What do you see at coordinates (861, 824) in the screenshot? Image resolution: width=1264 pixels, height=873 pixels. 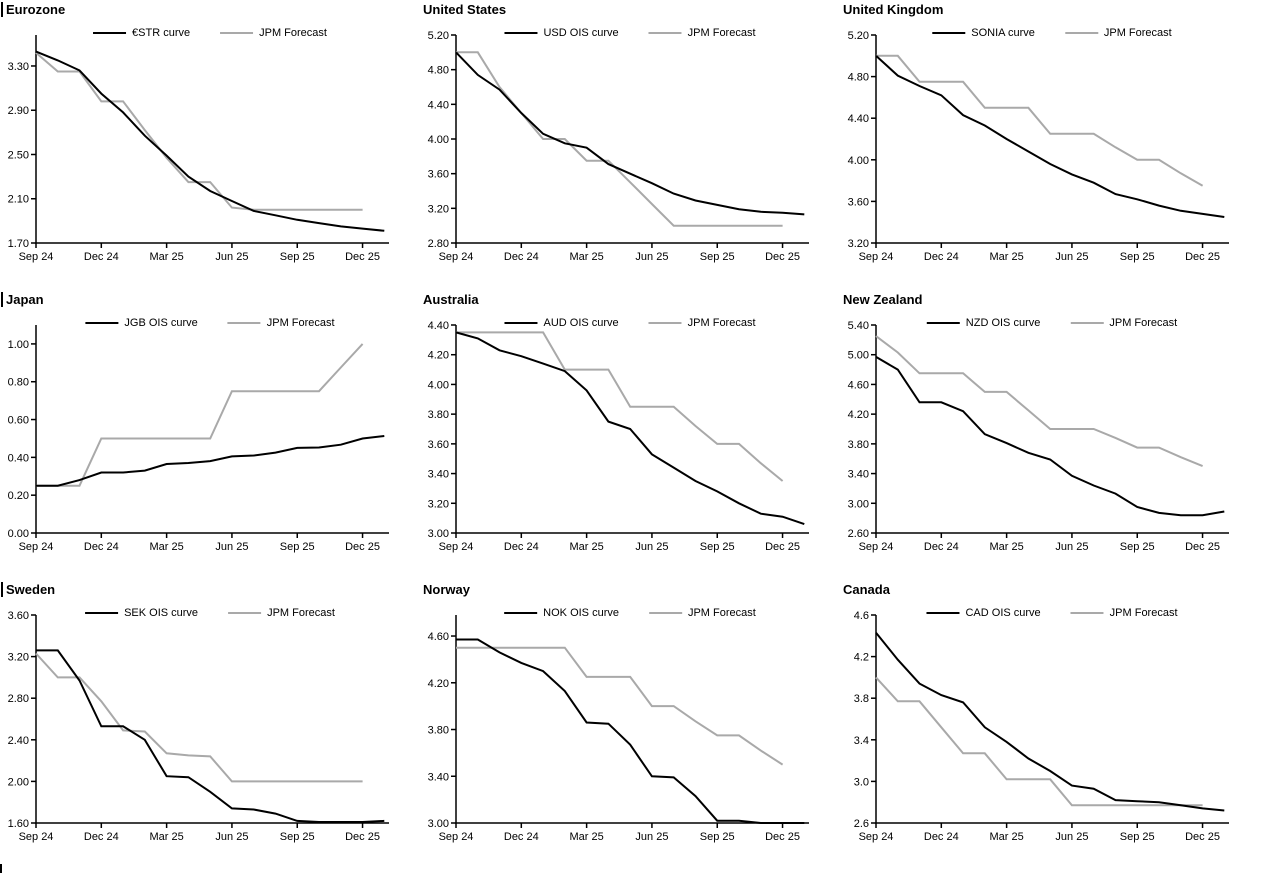 I see `y-tick-label: 2.6` at bounding box center [861, 824].